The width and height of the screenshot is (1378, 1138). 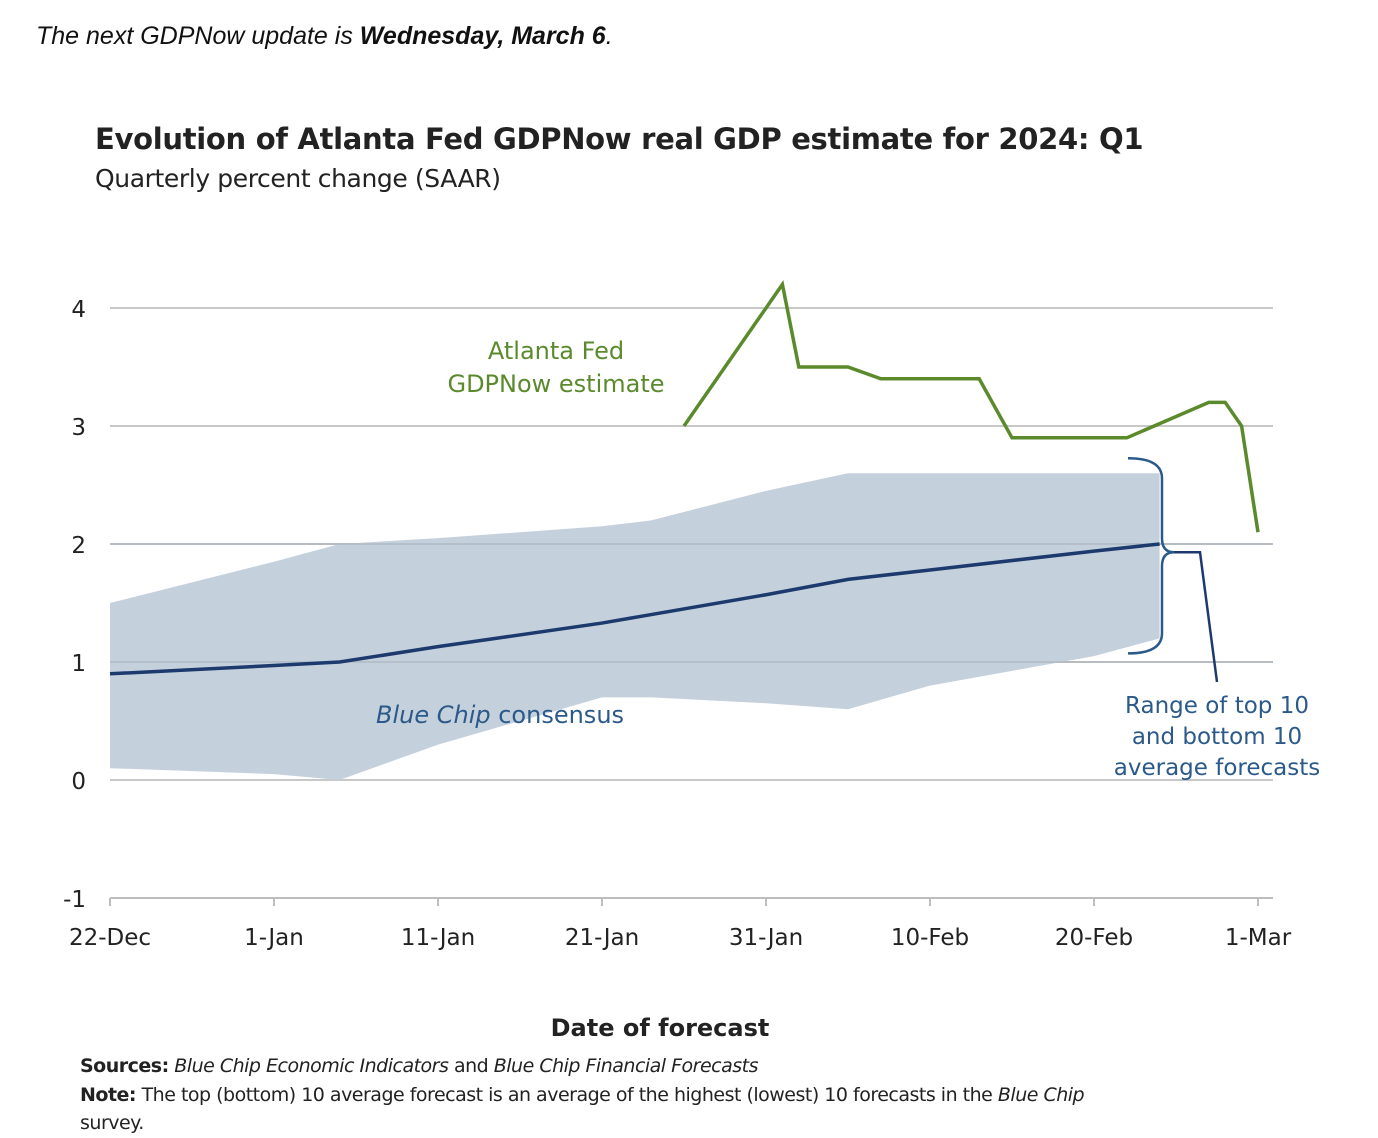 What do you see at coordinates (555, 384) in the screenshot?
I see `gdpnow-annotation-label: GDPNow estimate` at bounding box center [555, 384].